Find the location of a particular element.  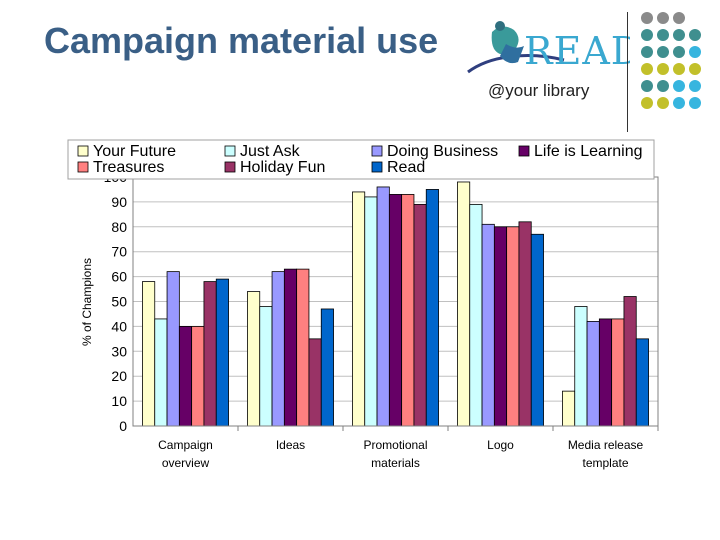

y-tick-labels: 0102030405060708090100 is located at coordinates (116, 301).